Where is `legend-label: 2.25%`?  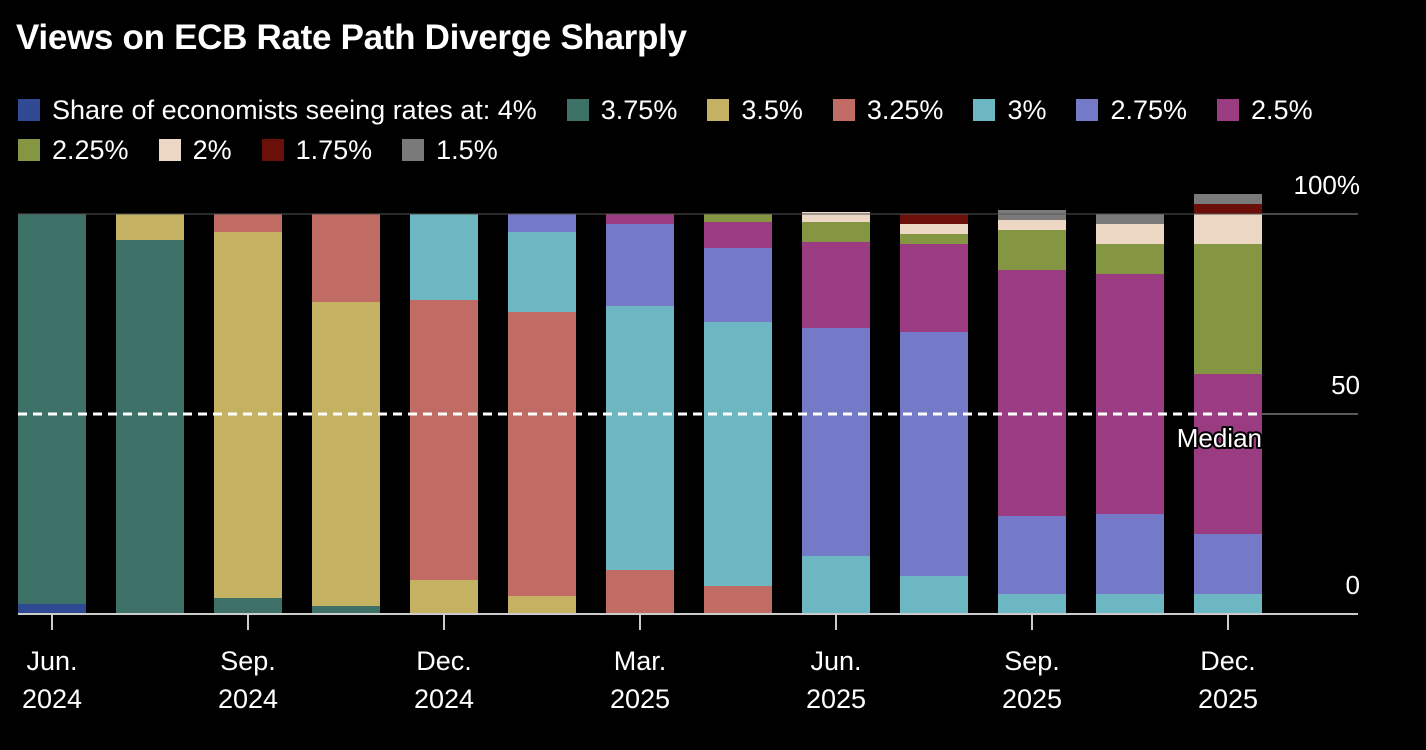 legend-label: 2.25% is located at coordinates (90, 150).